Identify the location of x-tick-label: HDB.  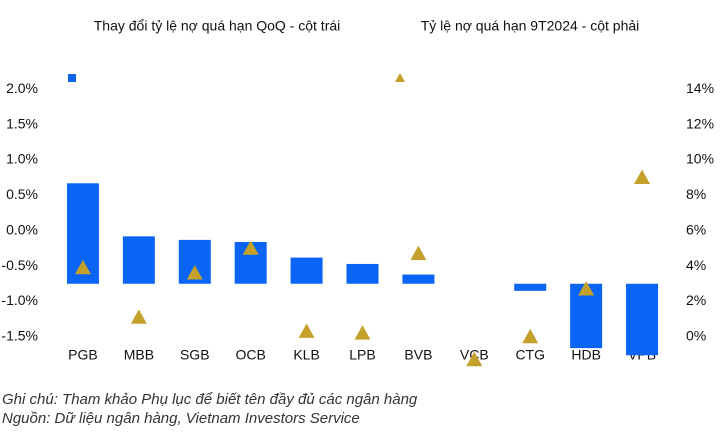
(586, 355).